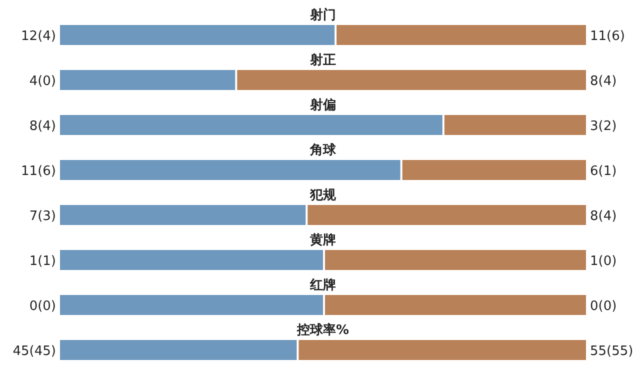 The width and height of the screenshot is (644, 375). I want to click on text: 1(0), so click(603, 261).